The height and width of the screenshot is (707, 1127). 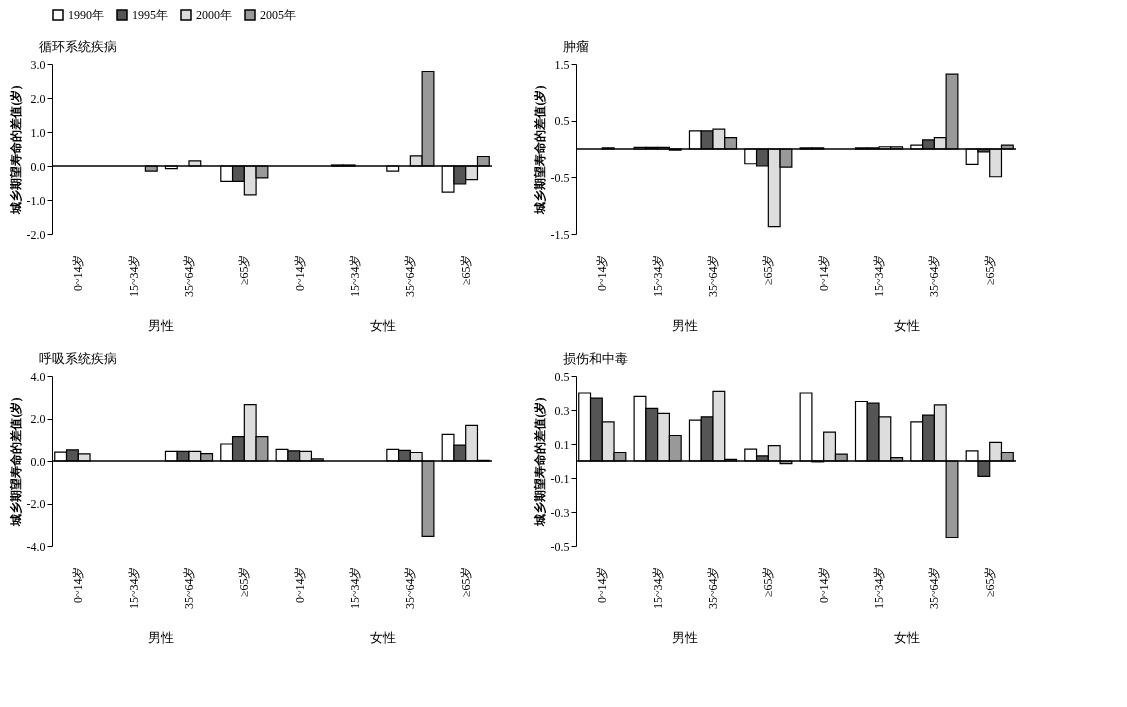 I want to click on legend-label: 2005年, so click(x=278, y=15).